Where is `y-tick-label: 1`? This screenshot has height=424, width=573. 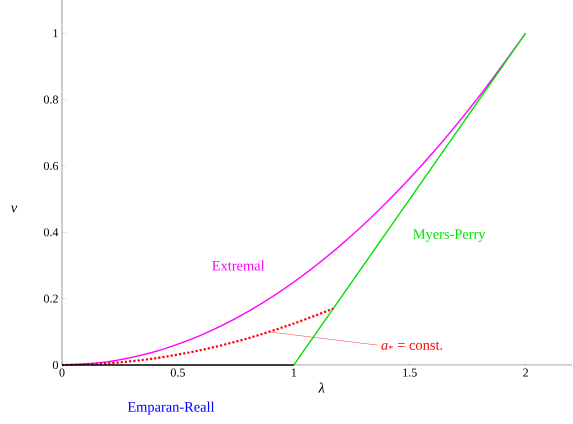 y-tick-label: 1 is located at coordinates (56, 33).